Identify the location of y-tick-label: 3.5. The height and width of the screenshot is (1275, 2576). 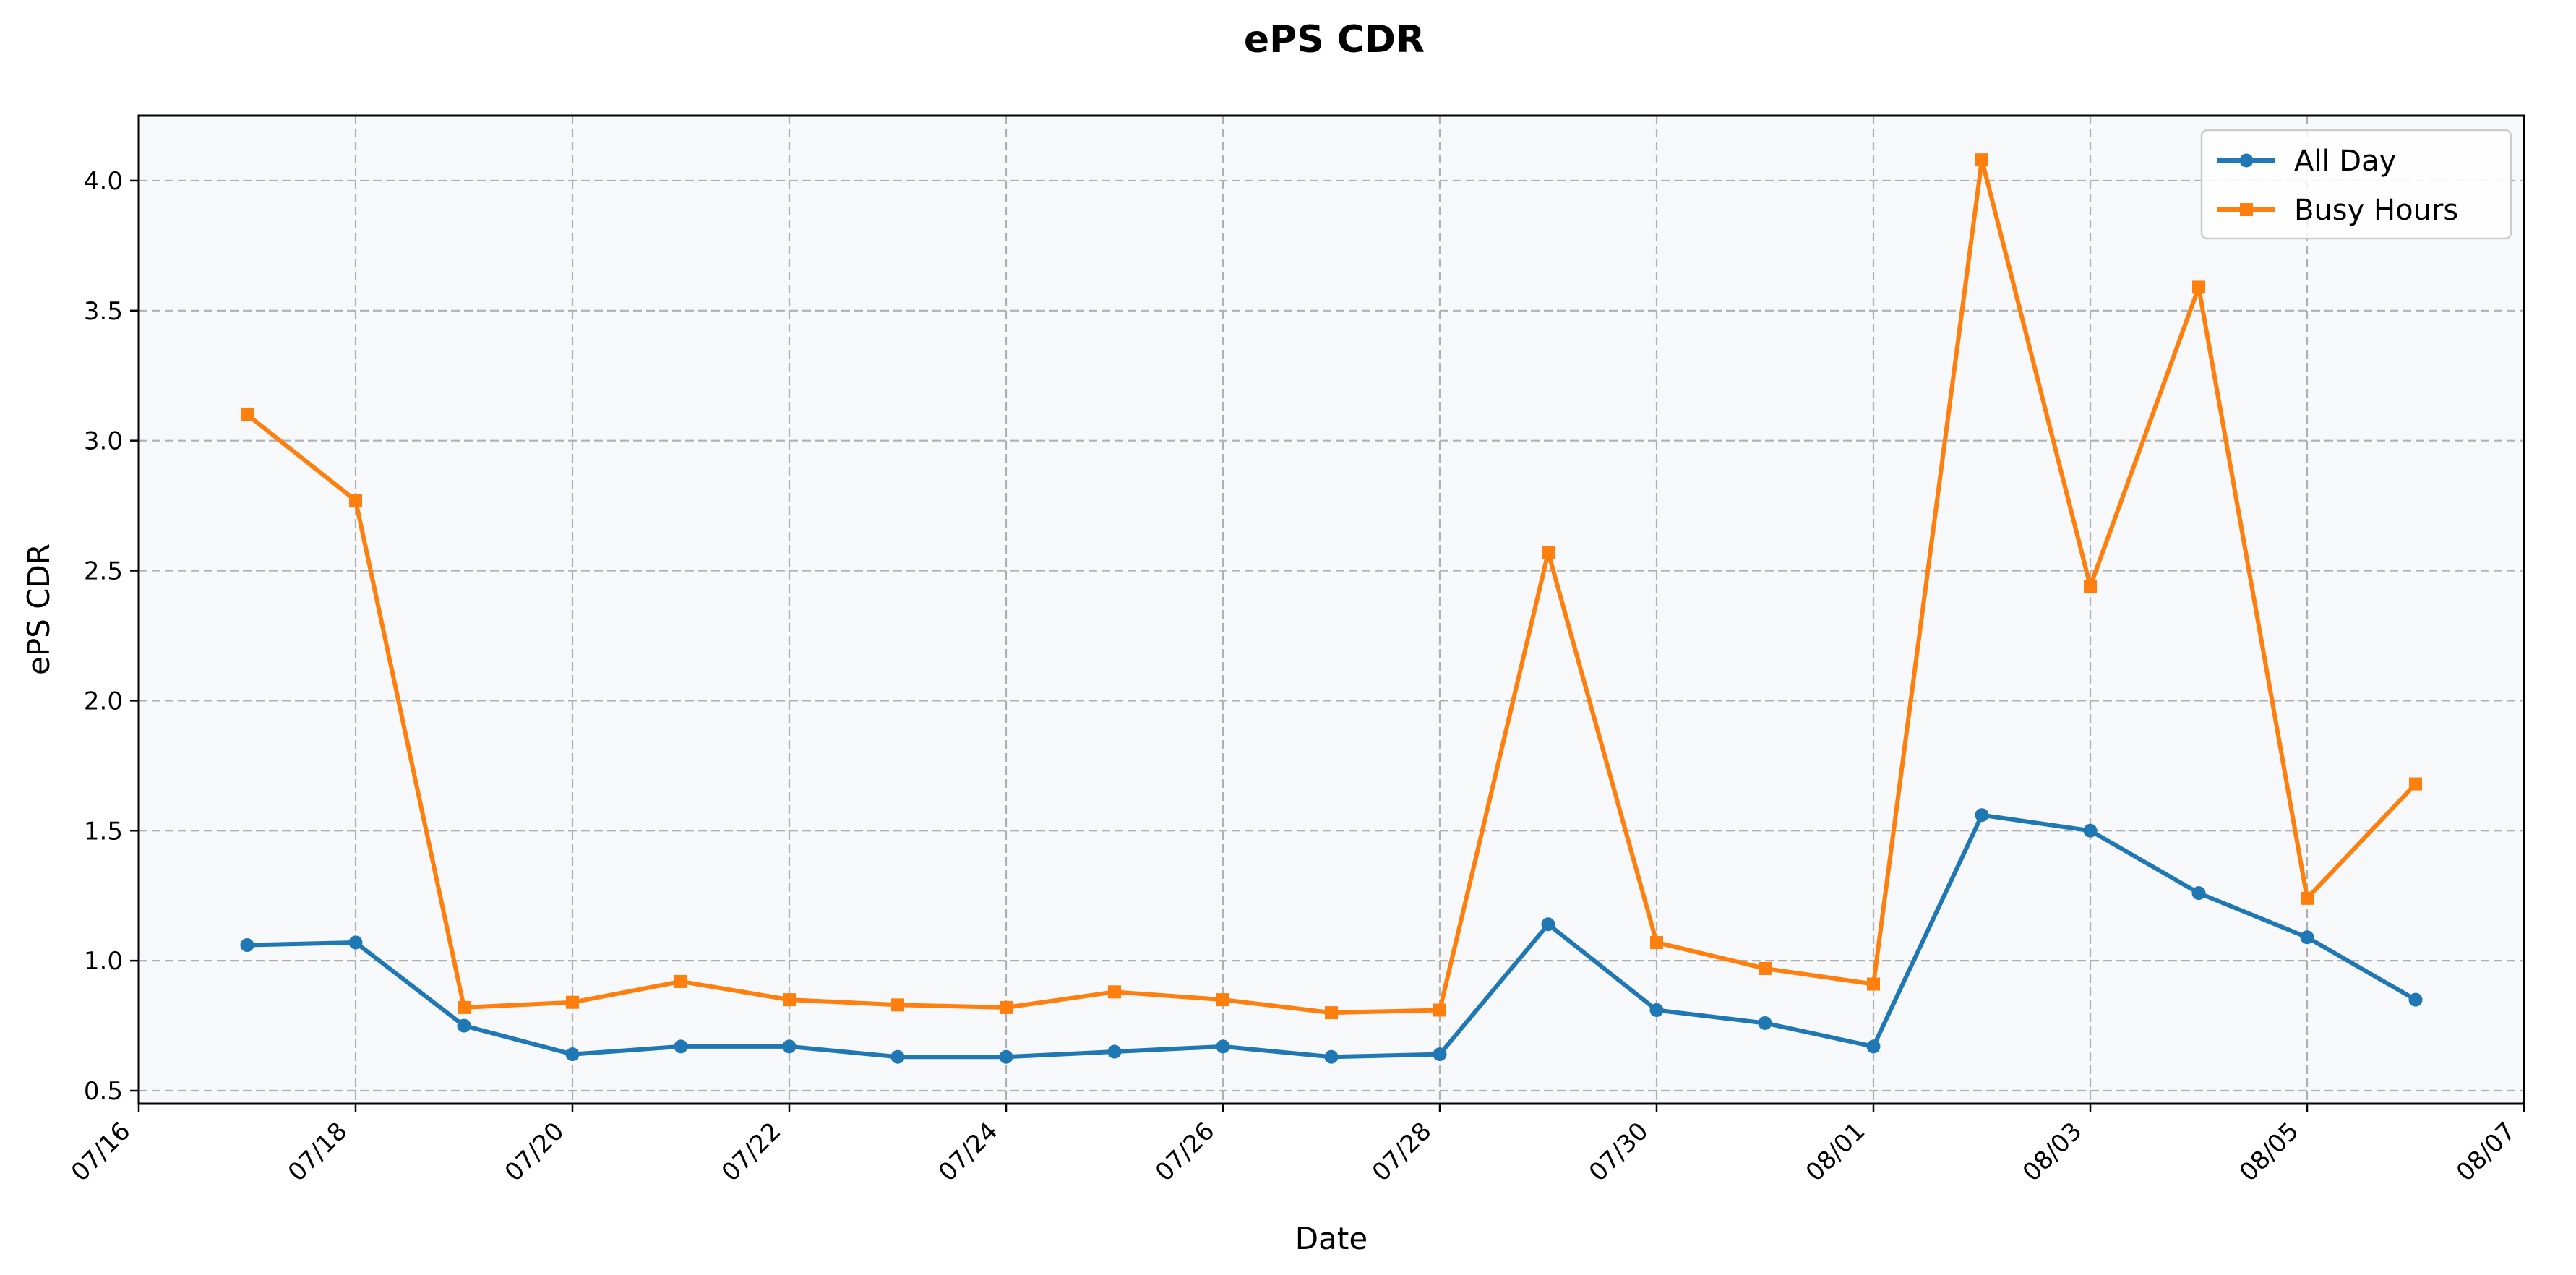
(104, 311).